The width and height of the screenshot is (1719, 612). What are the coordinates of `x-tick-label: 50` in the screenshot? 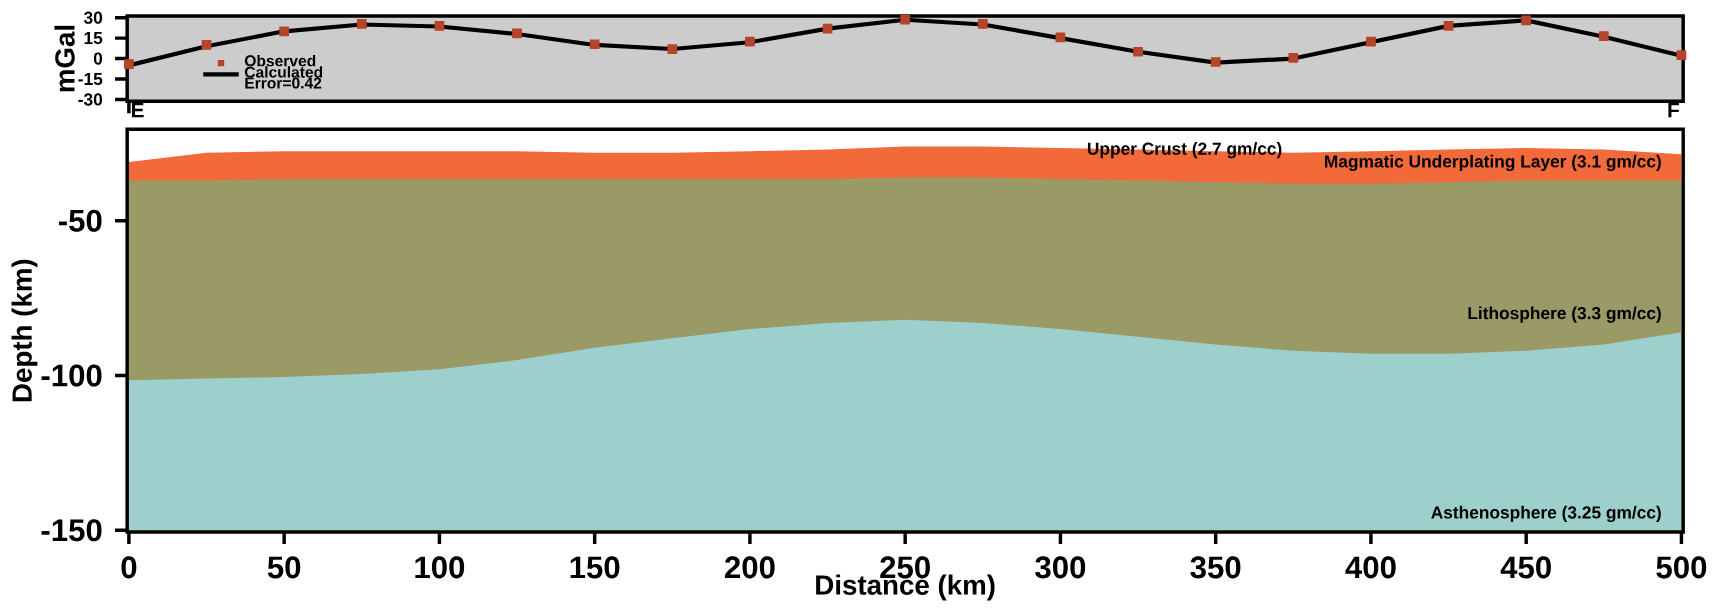 It's located at (284, 567).